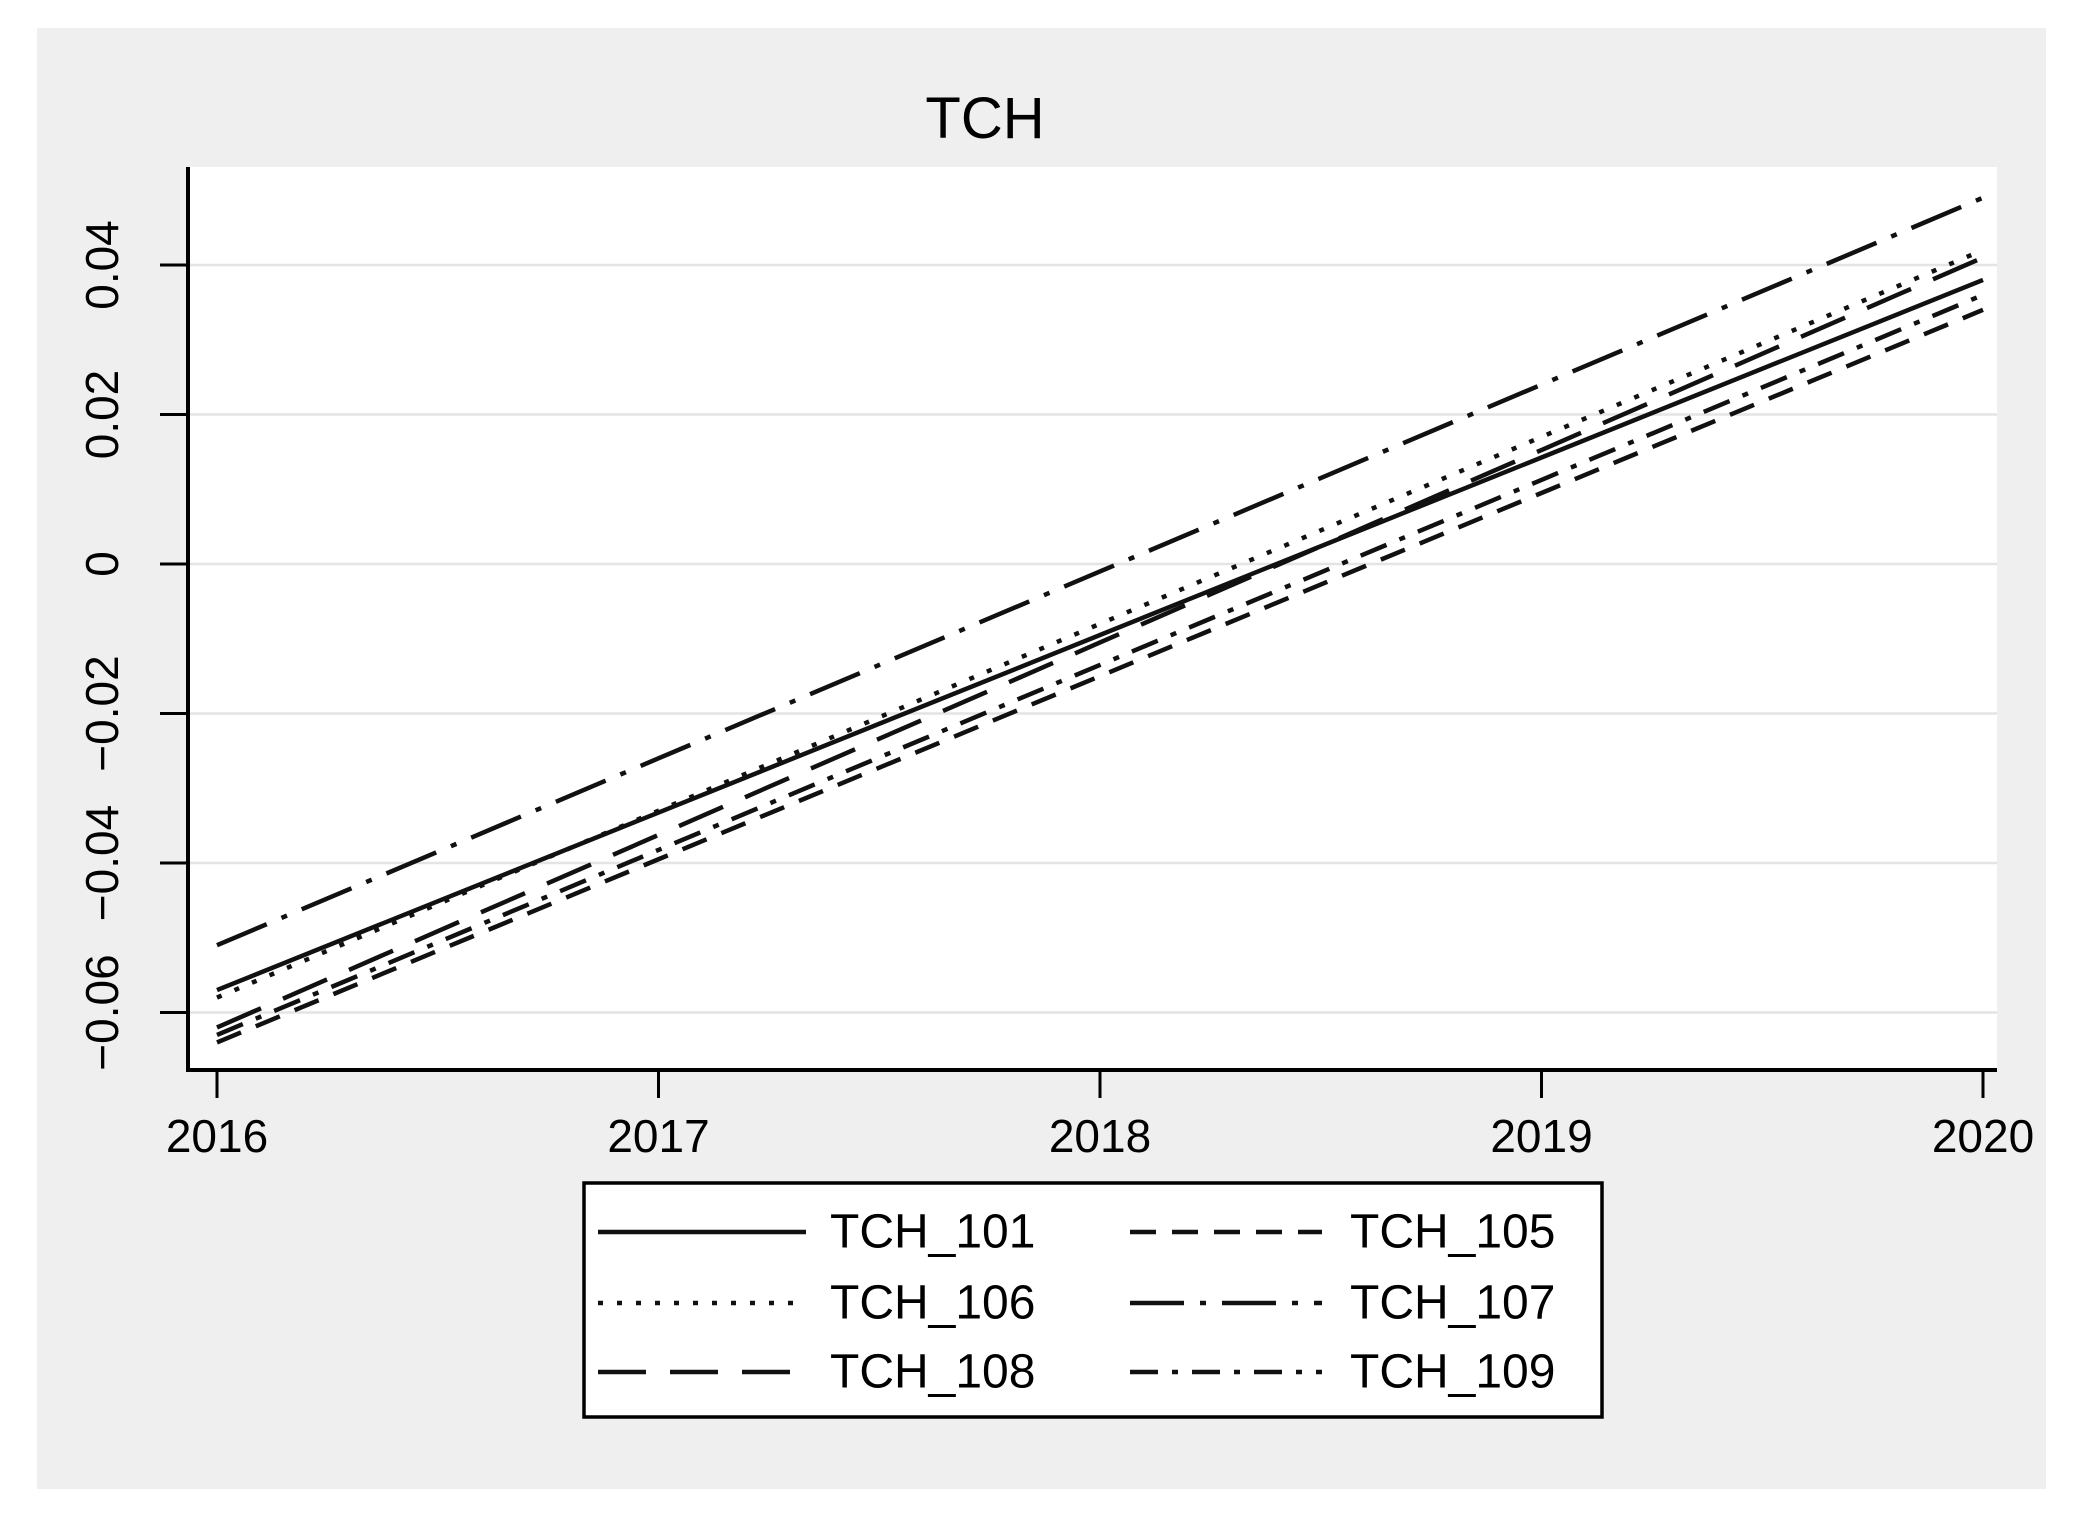 This screenshot has height=1518, width=2078. I want to click on y-axis-tick-label: −0.04, so click(102, 863).